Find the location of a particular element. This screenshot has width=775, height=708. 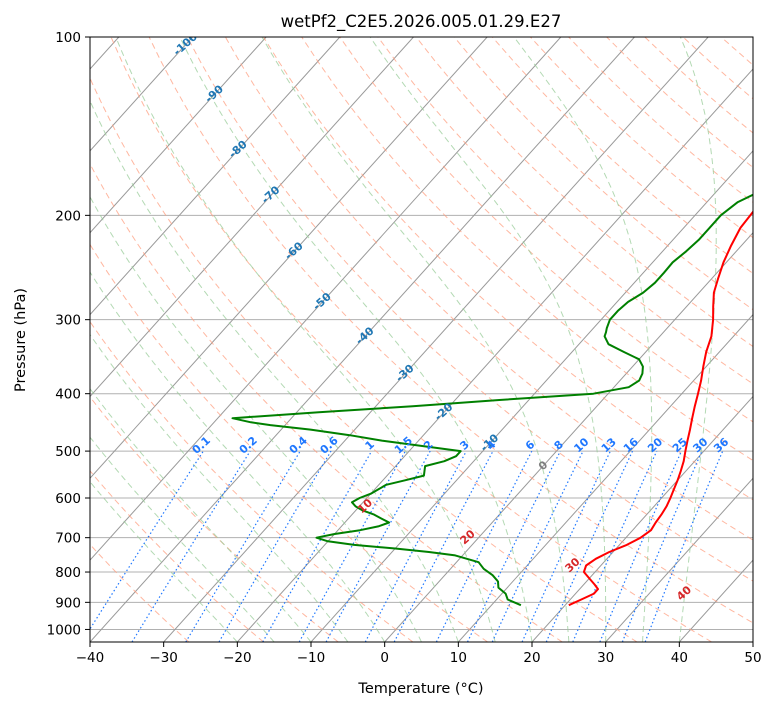

y-axis-title: Pressure (hPa) is located at coordinates (21, 340).